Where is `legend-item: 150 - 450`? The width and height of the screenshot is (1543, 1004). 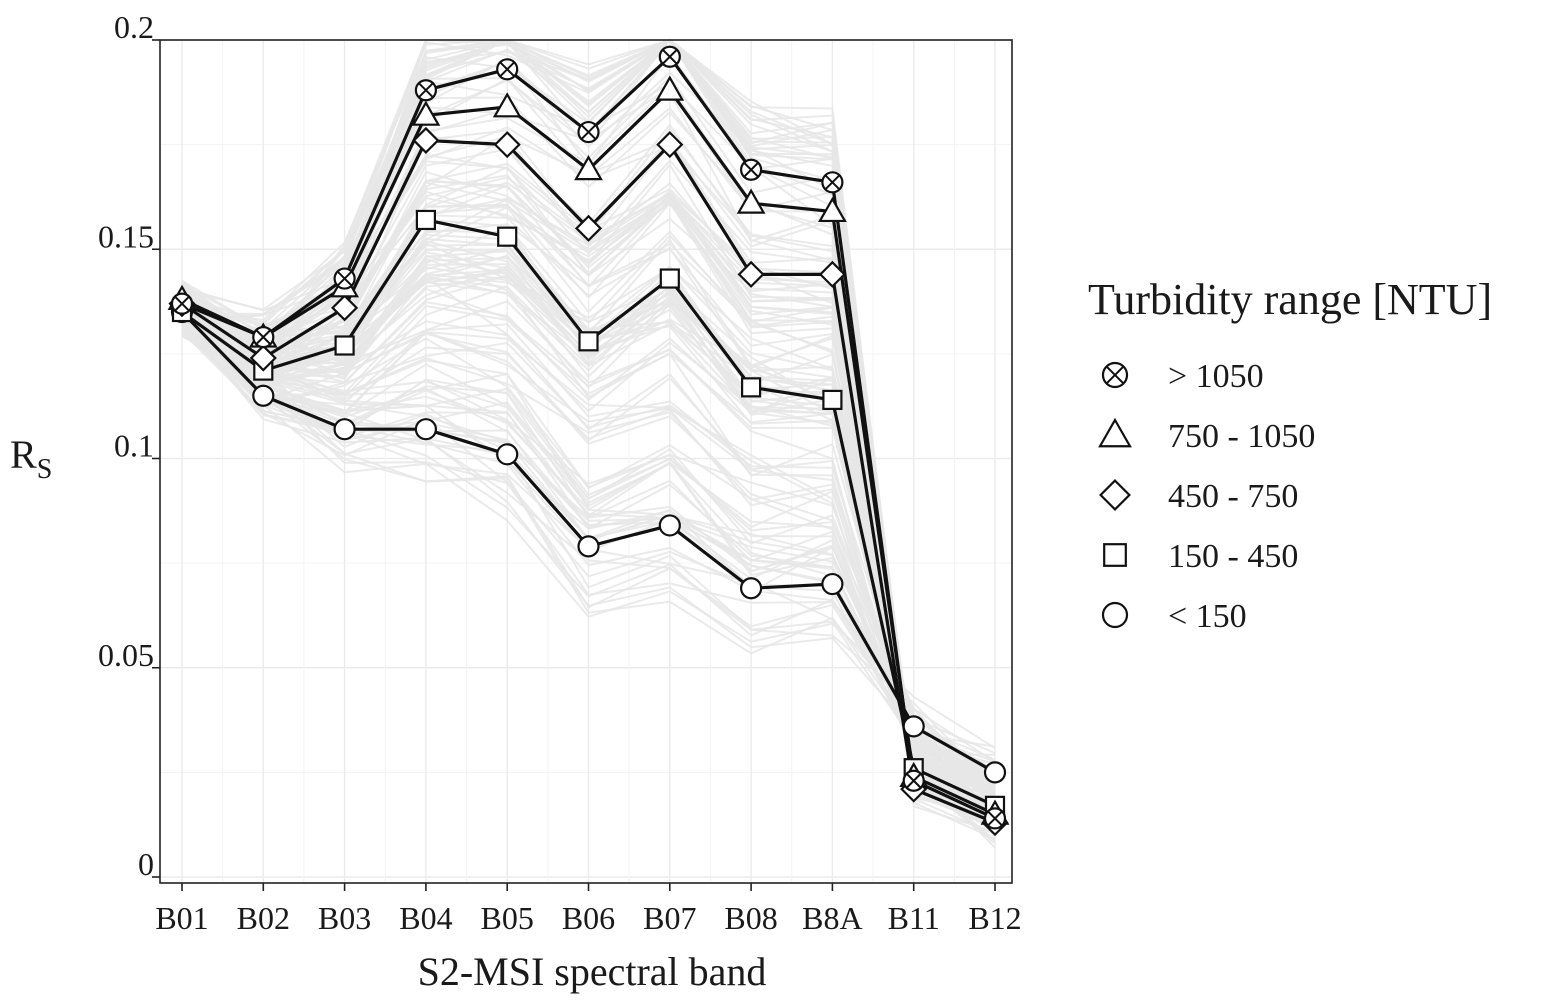 legend-item: 150 - 450 is located at coordinates (1200, 556).